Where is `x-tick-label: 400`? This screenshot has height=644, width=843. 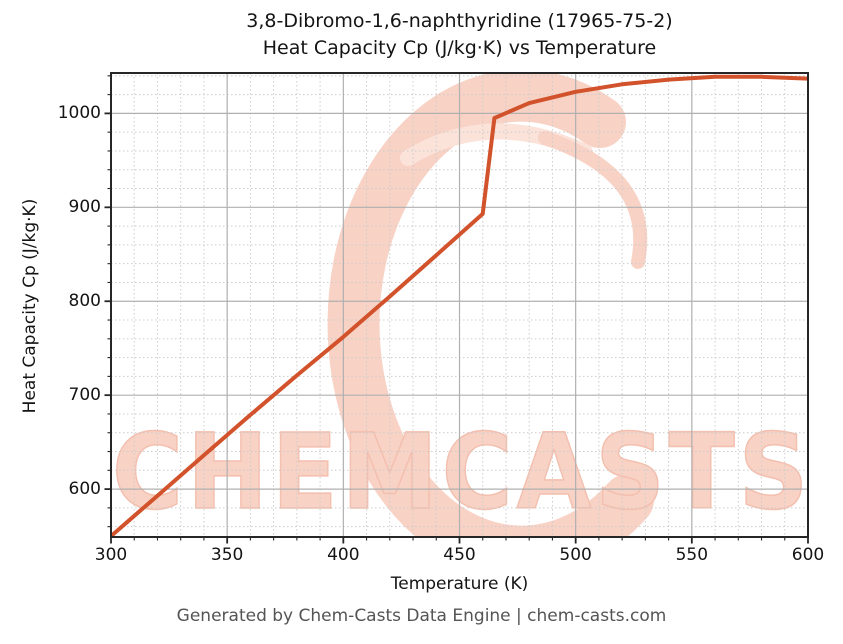
x-tick-label: 400 is located at coordinates (343, 555).